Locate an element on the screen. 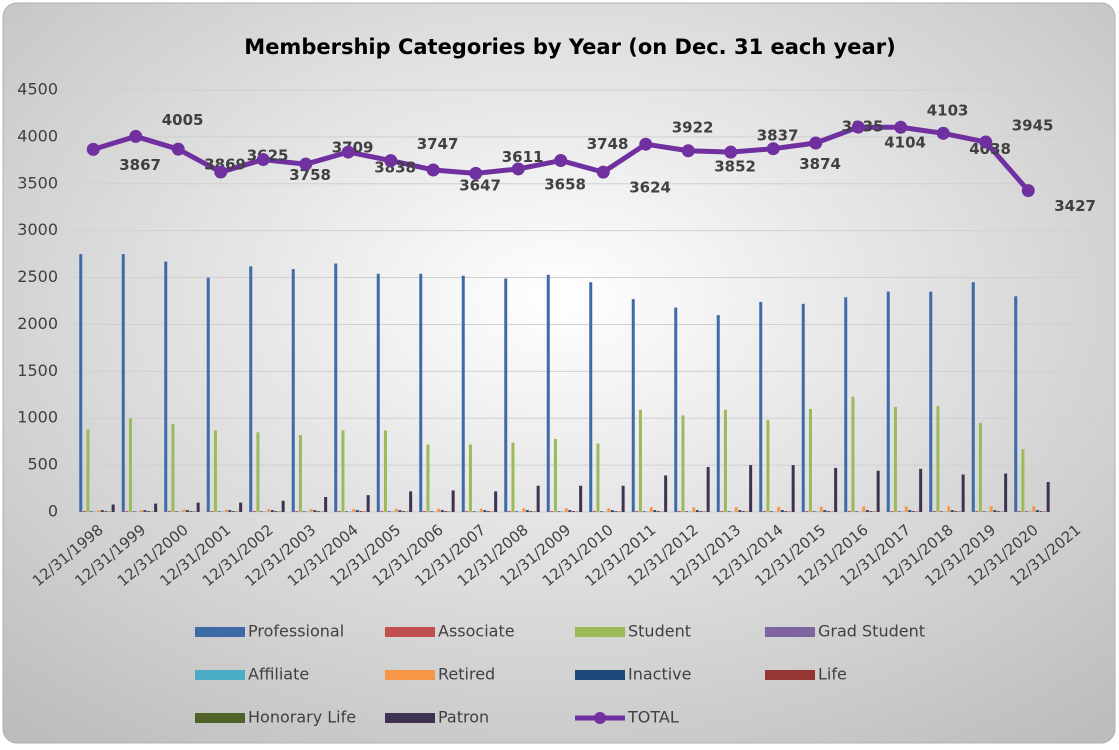 The image size is (1119, 750). data-label: 4005 is located at coordinates (183, 120).